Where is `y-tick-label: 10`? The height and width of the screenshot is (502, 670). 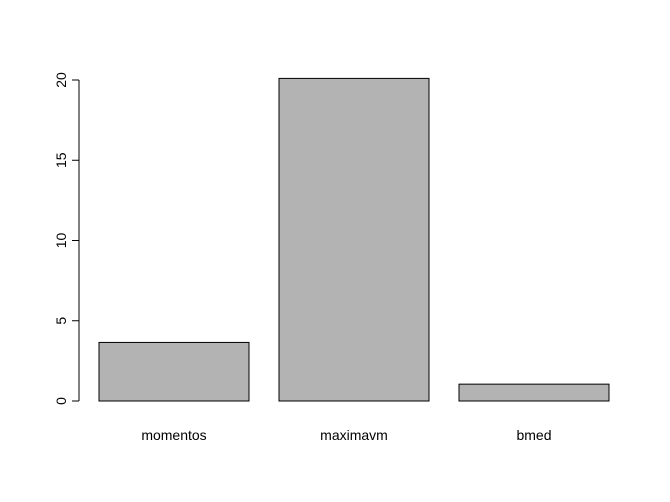 y-tick-label: 10 is located at coordinates (61, 241).